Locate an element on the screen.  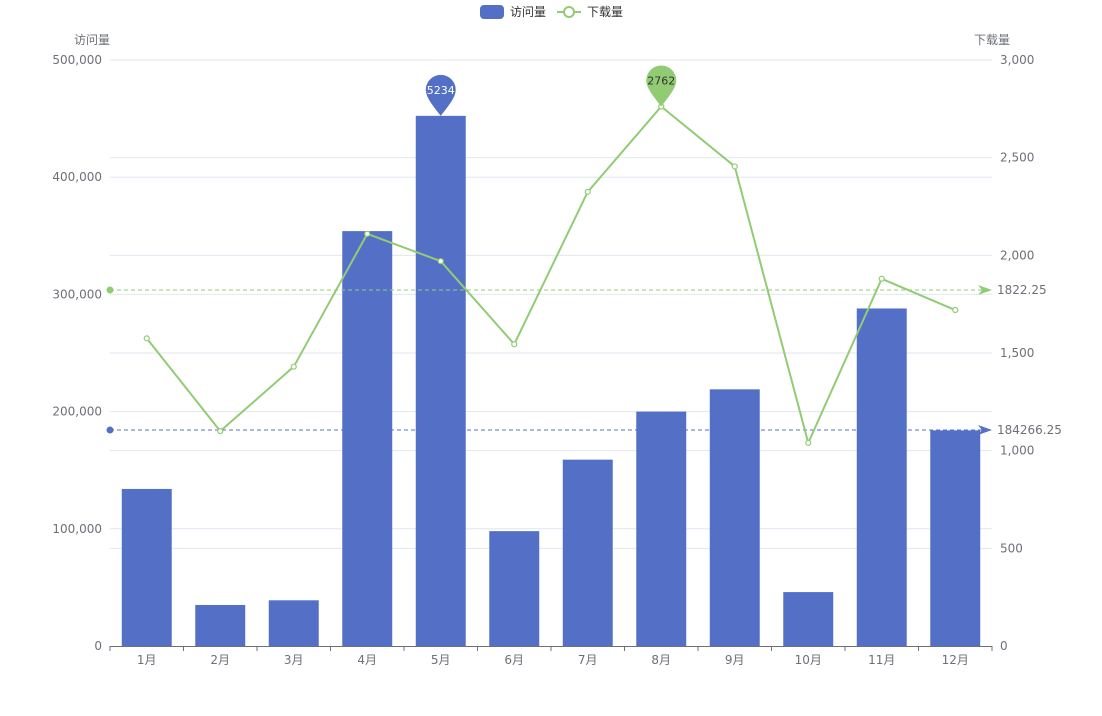
average-line-label: 184266.25 is located at coordinates (1029, 430).